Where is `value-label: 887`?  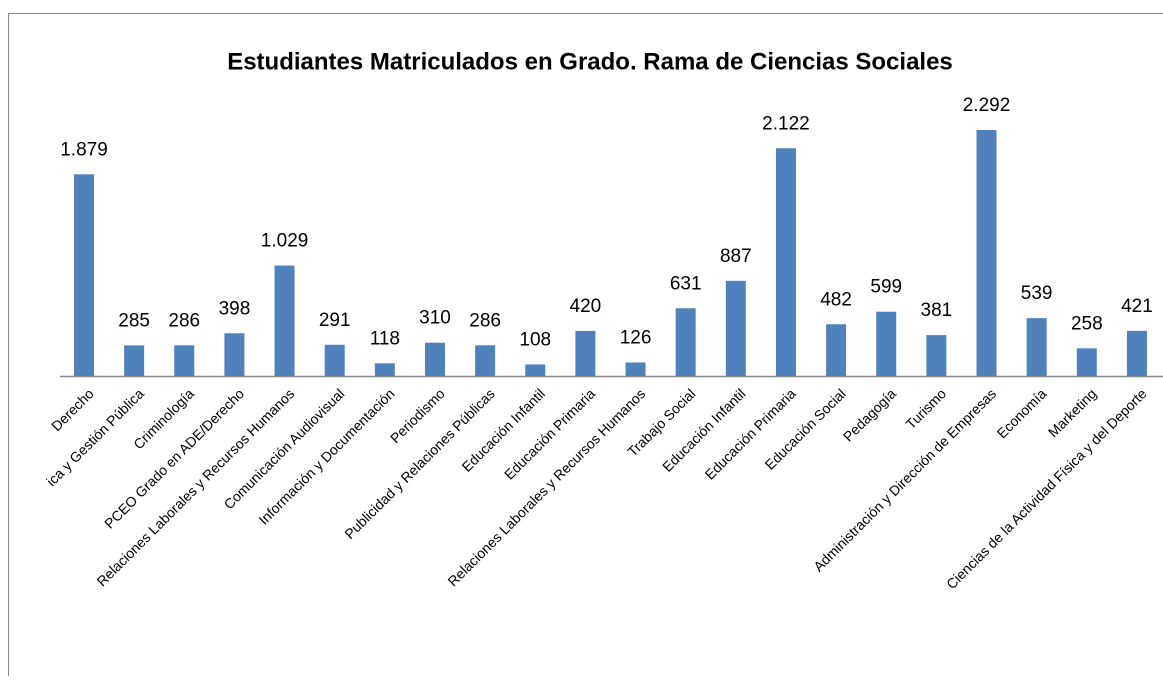
value-label: 887 is located at coordinates (736, 256).